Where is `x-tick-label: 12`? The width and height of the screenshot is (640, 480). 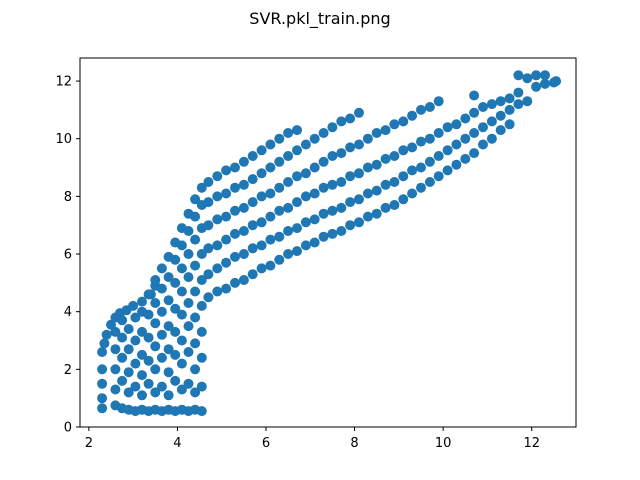 x-tick-label: 12 is located at coordinates (531, 443).